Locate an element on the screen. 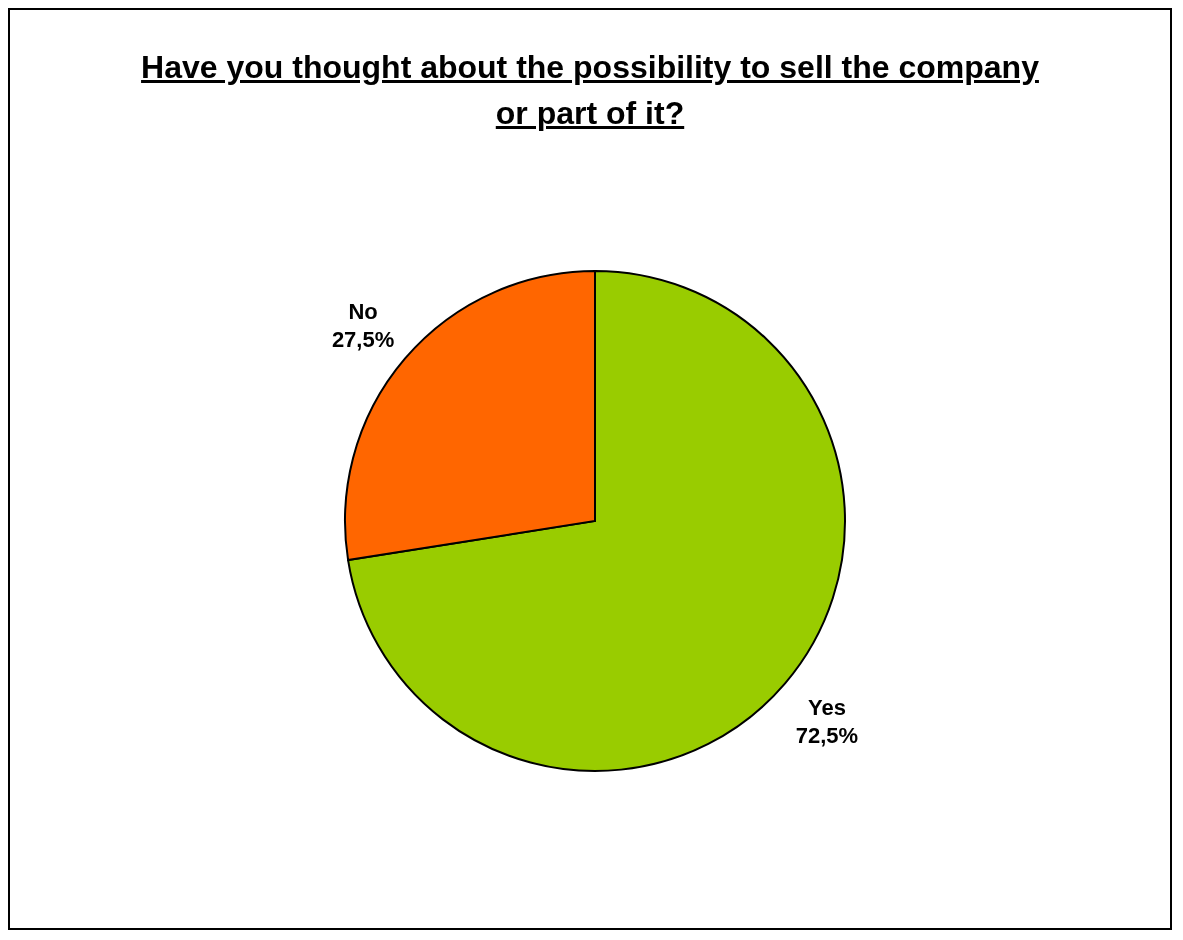 The width and height of the screenshot is (1183, 940). data-label: 27,5% is located at coordinates (363, 340).